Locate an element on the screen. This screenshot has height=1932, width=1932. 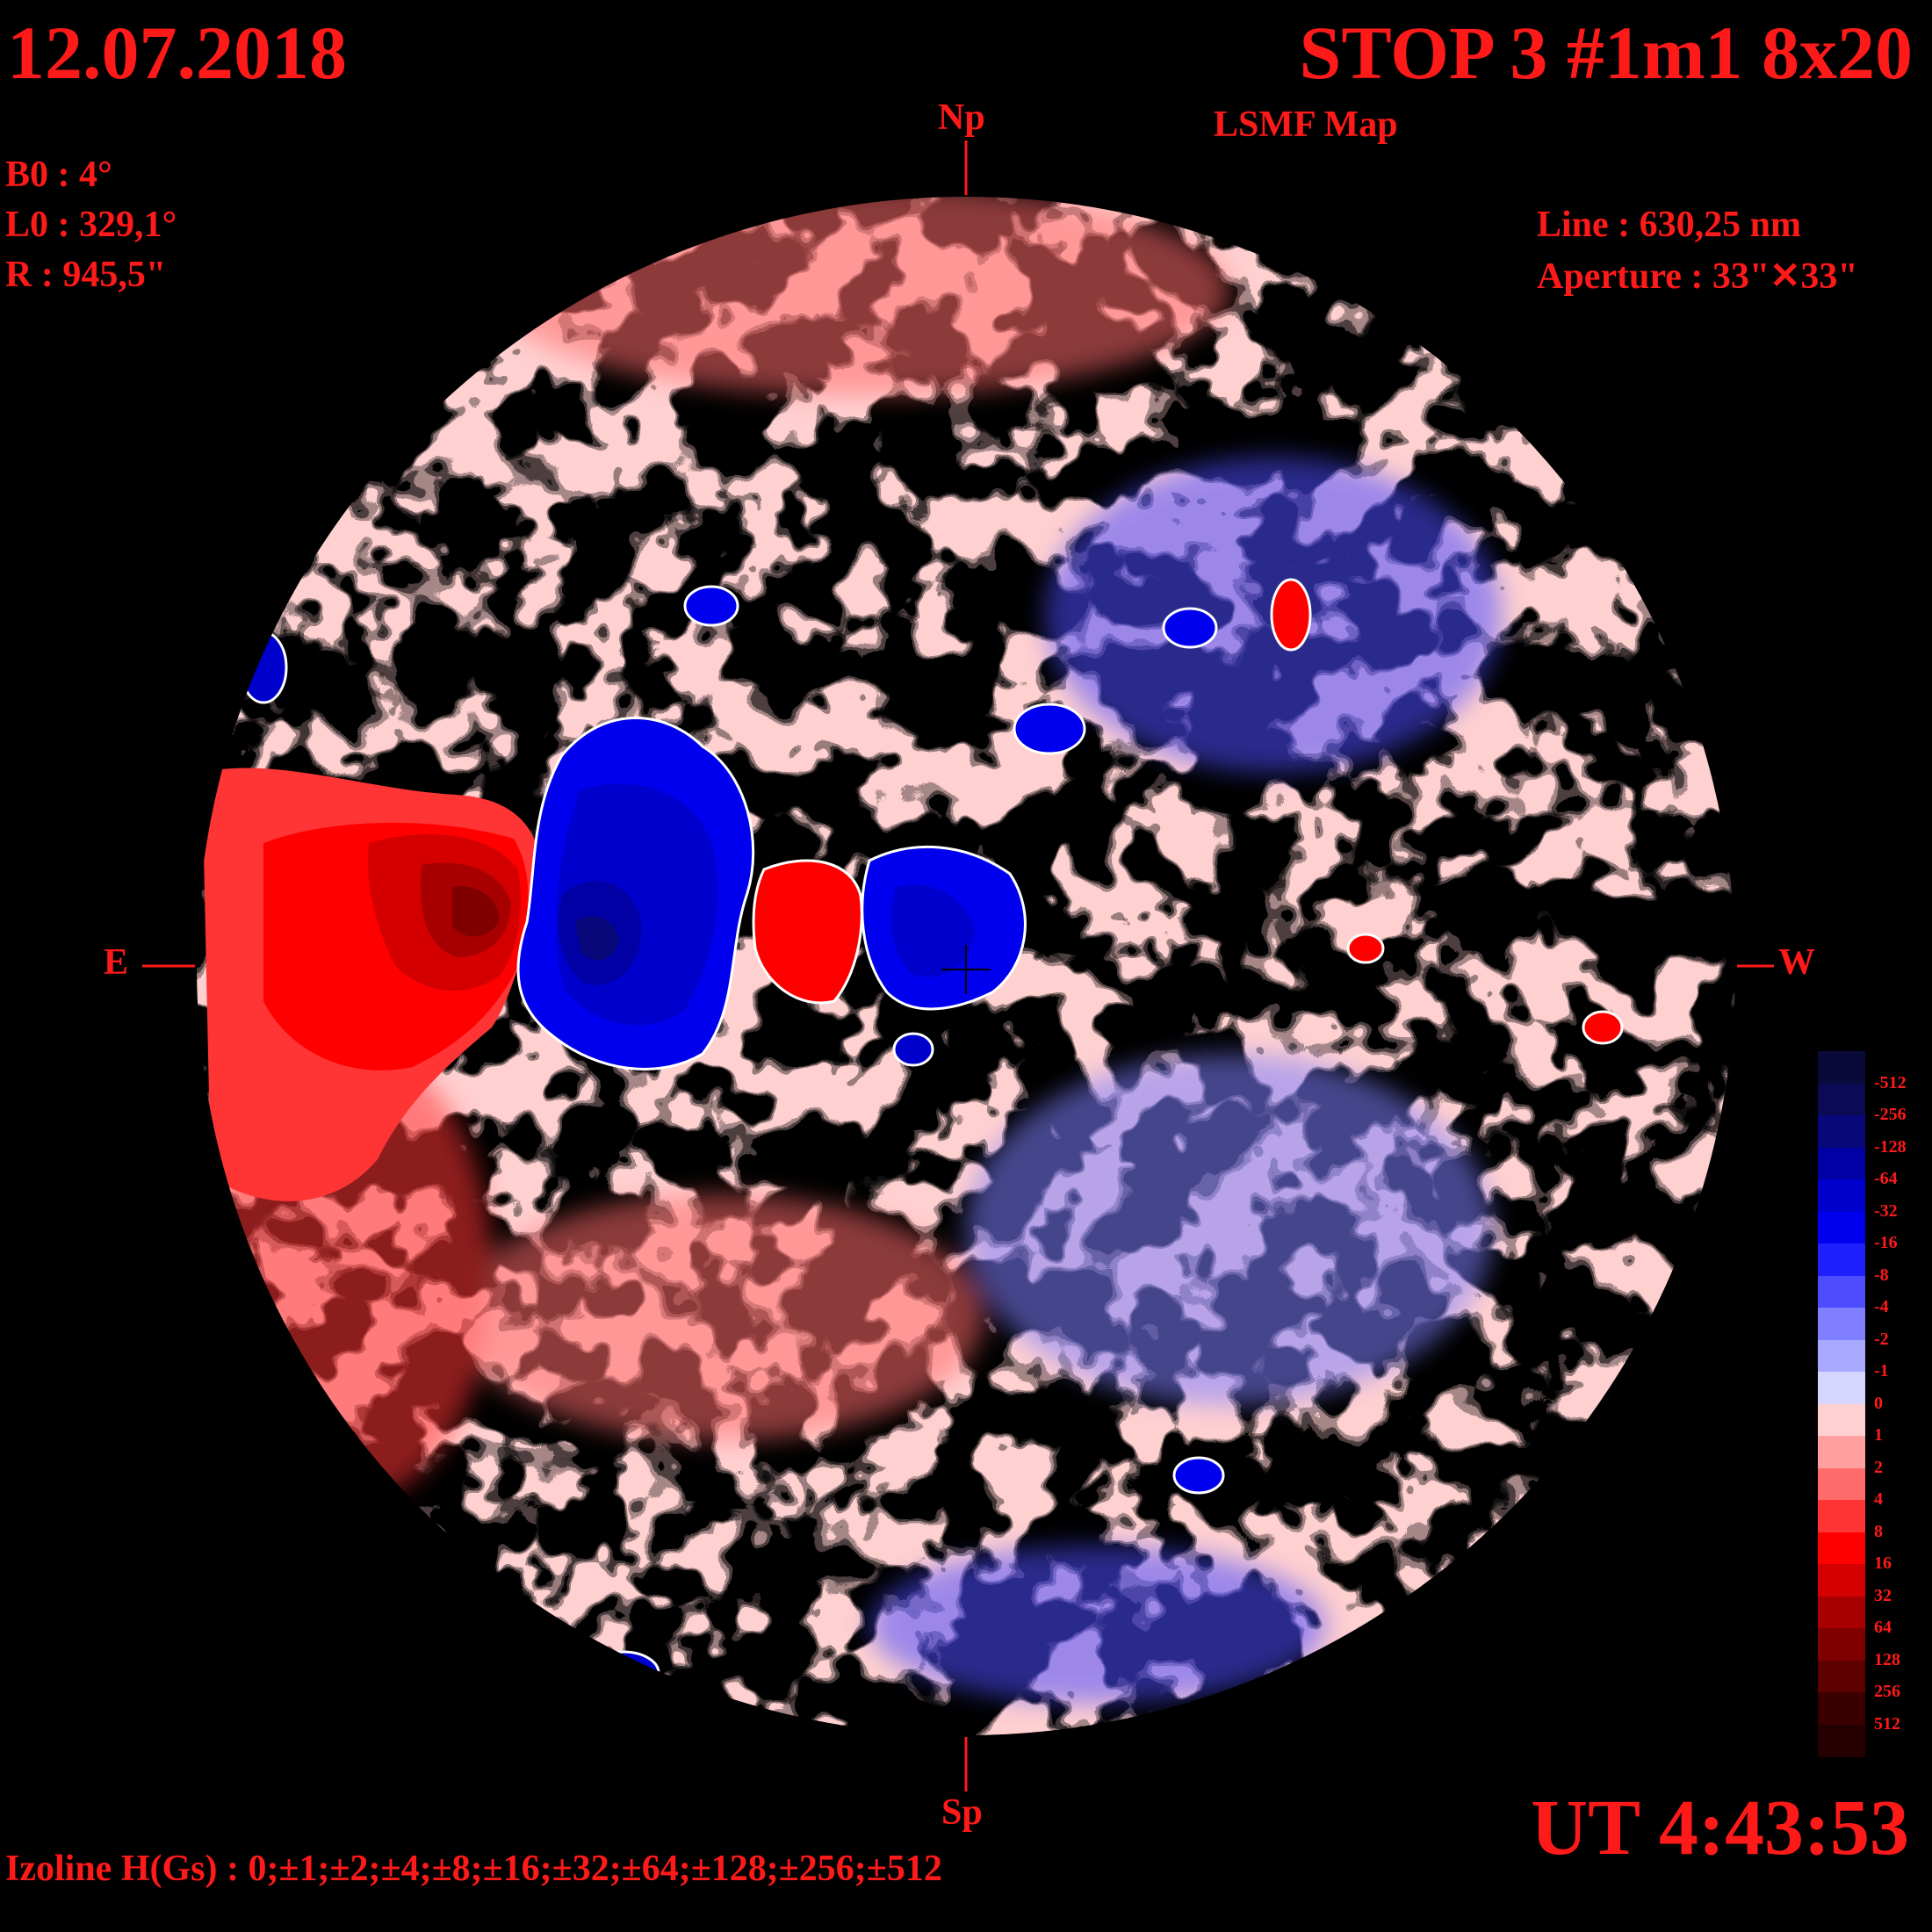
legend-label: -32 is located at coordinates (1886, 1210).